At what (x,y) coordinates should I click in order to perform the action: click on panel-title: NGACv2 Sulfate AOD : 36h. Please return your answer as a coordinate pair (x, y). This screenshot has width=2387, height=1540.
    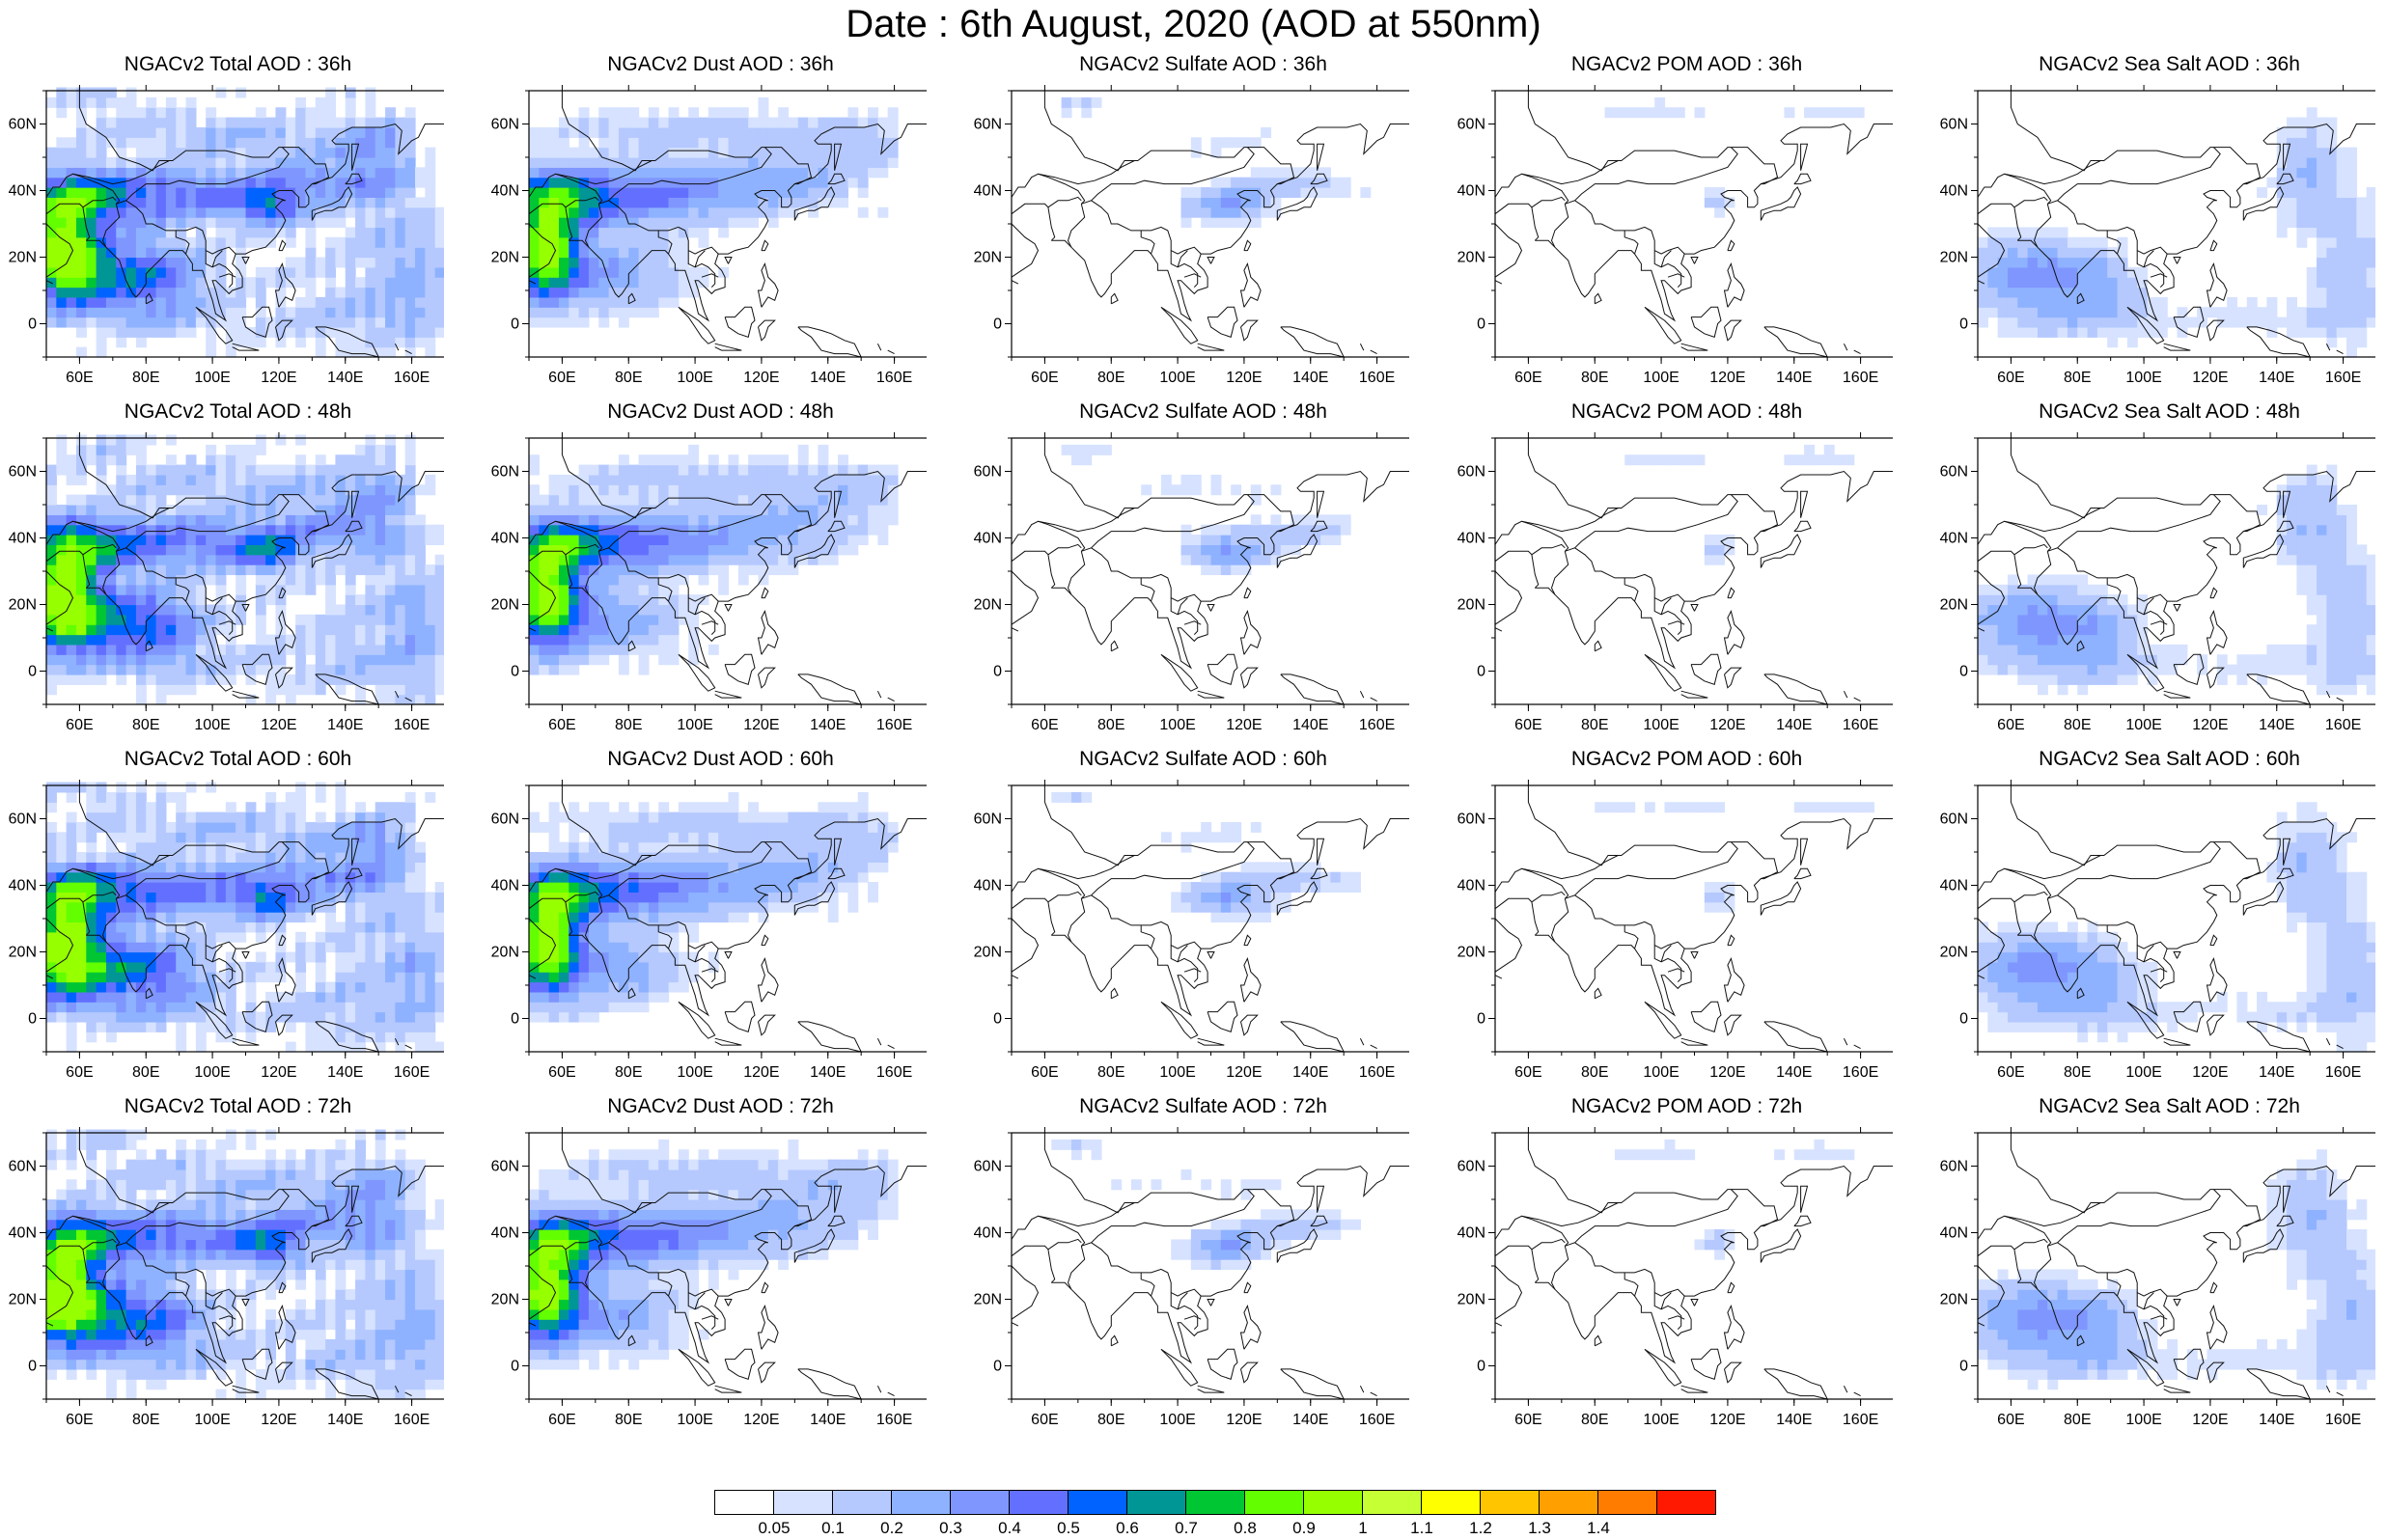
    Looking at the image, I should click on (1203, 64).